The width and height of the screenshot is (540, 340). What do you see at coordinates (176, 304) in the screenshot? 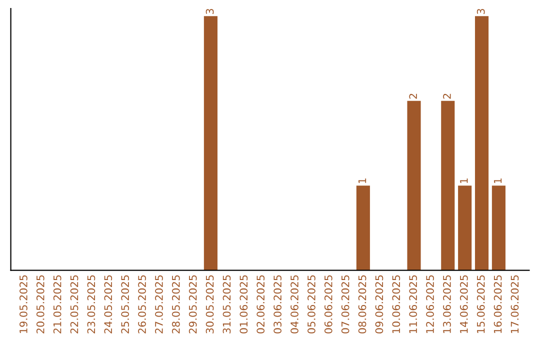
I see `x-tick-label: 28.05.2025` at bounding box center [176, 304].